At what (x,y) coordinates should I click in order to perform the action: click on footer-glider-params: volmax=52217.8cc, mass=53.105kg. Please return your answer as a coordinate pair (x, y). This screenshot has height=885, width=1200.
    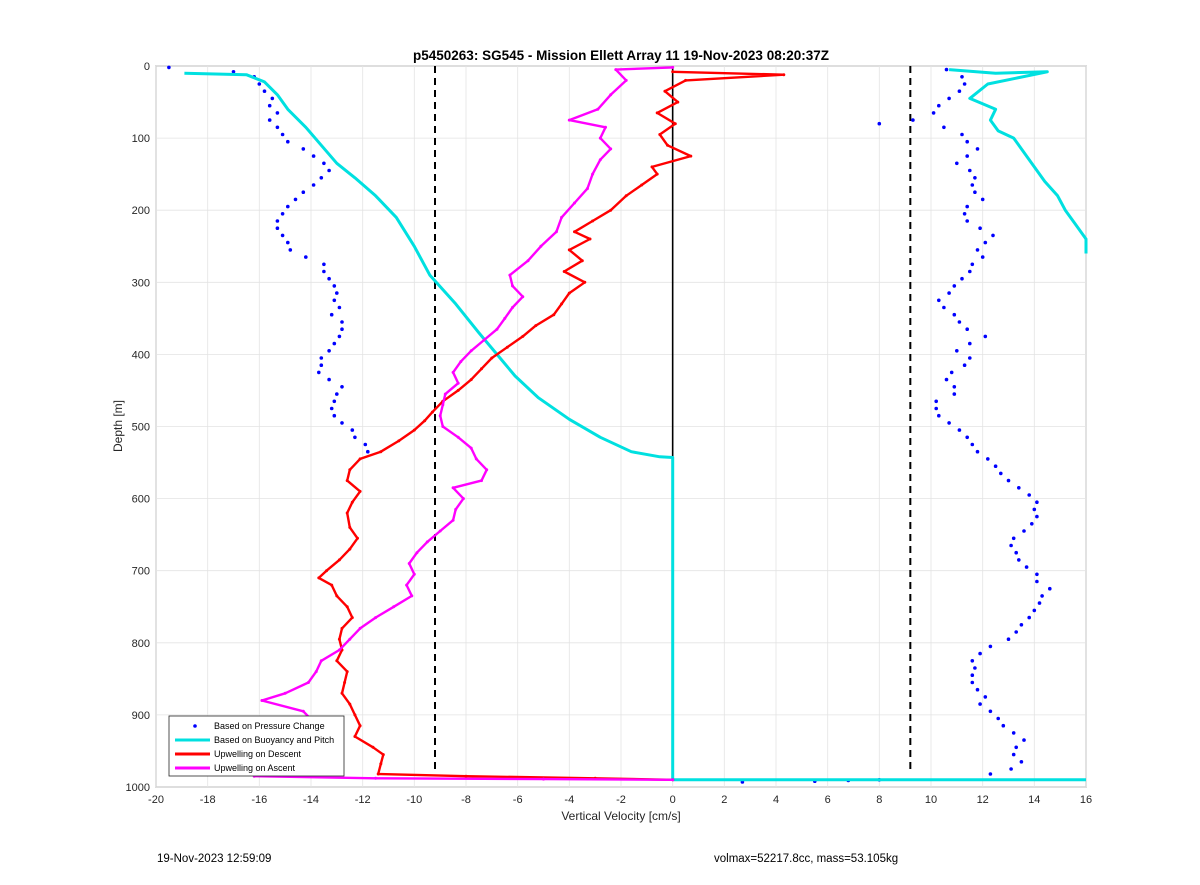
    Looking at the image, I should click on (806, 859).